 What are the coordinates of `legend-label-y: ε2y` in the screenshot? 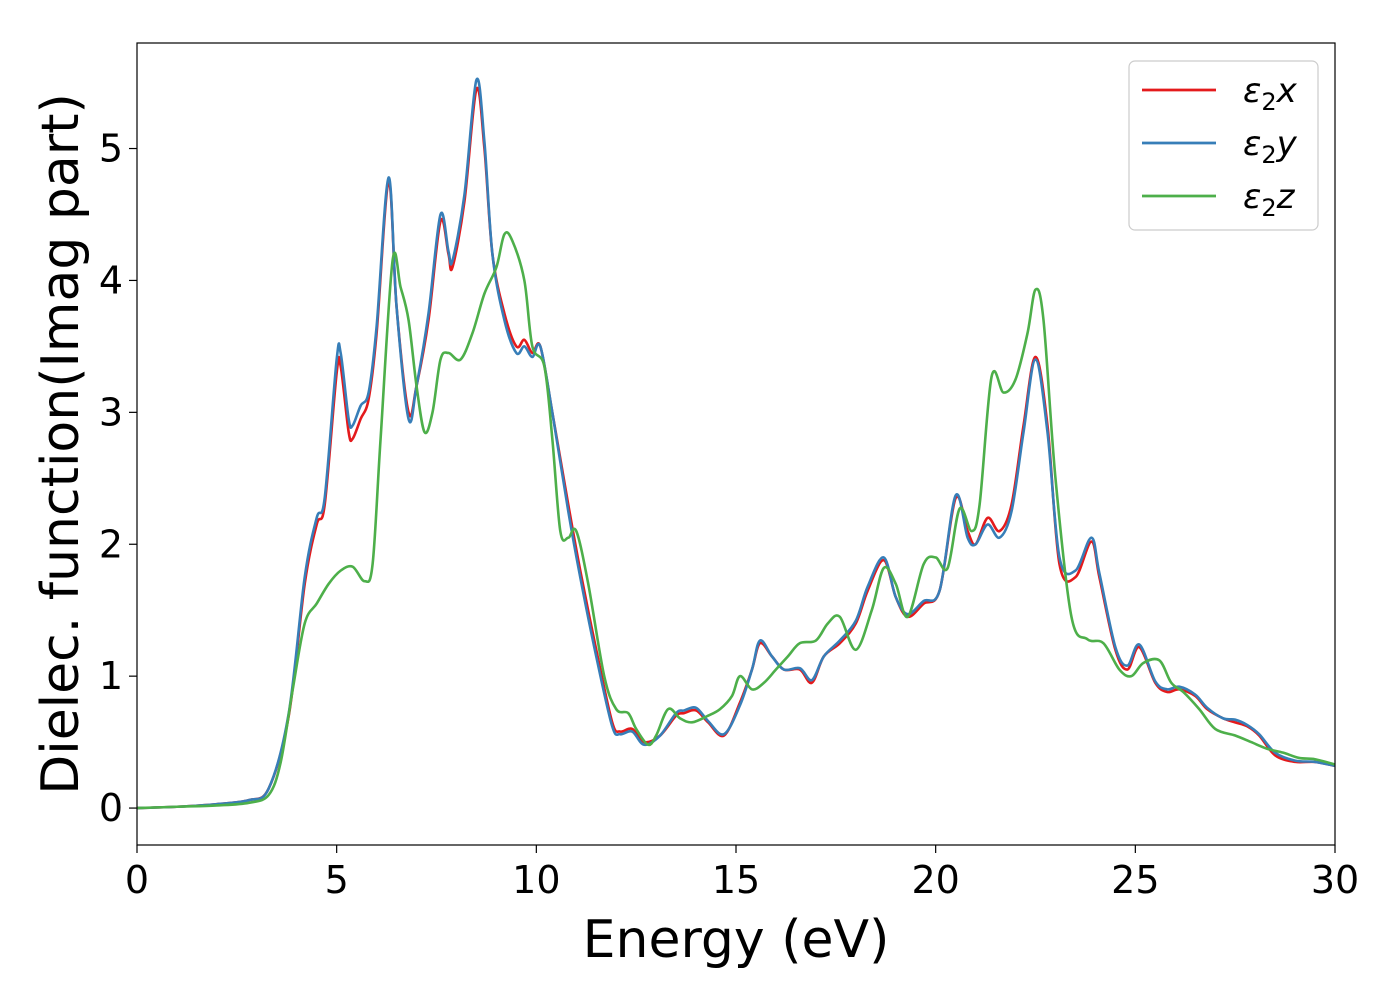 It's located at (1270, 146).